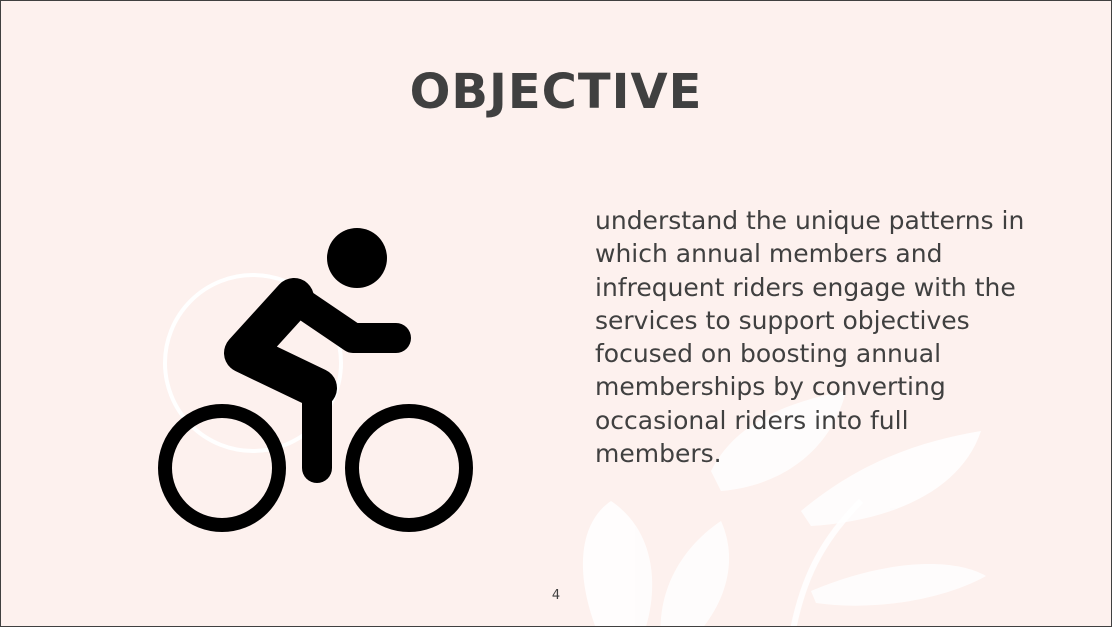  I want to click on cyclist-icon, so click(315, 380).